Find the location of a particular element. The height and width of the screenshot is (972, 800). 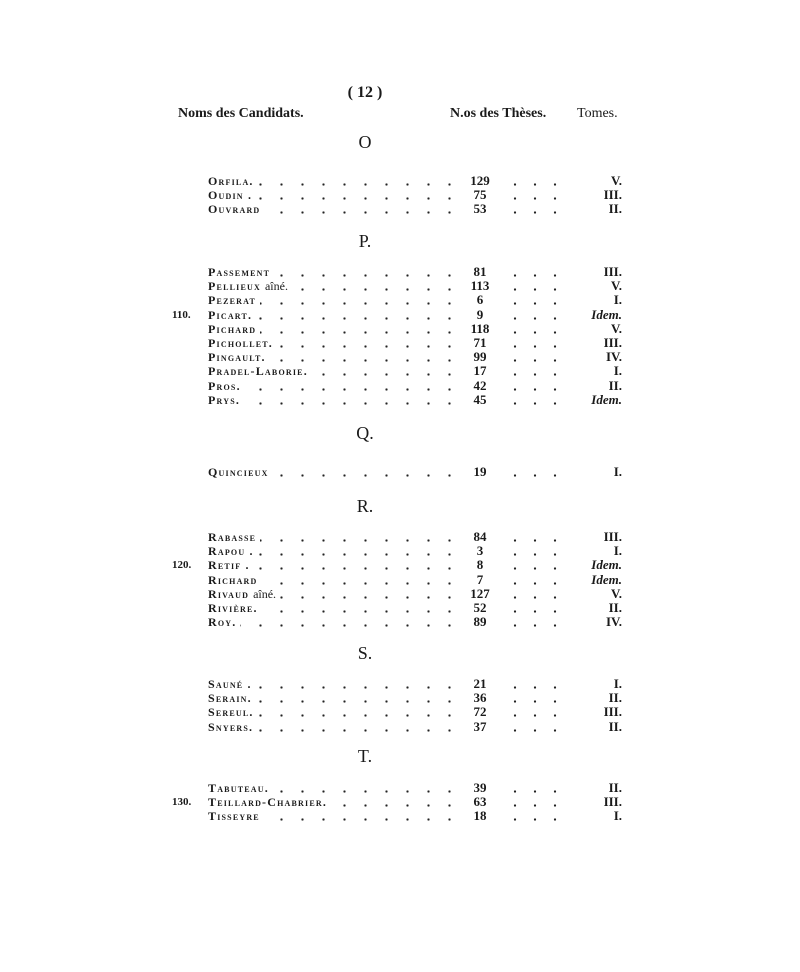

list-item: Rapou . 3 I. is located at coordinates (396, 551).